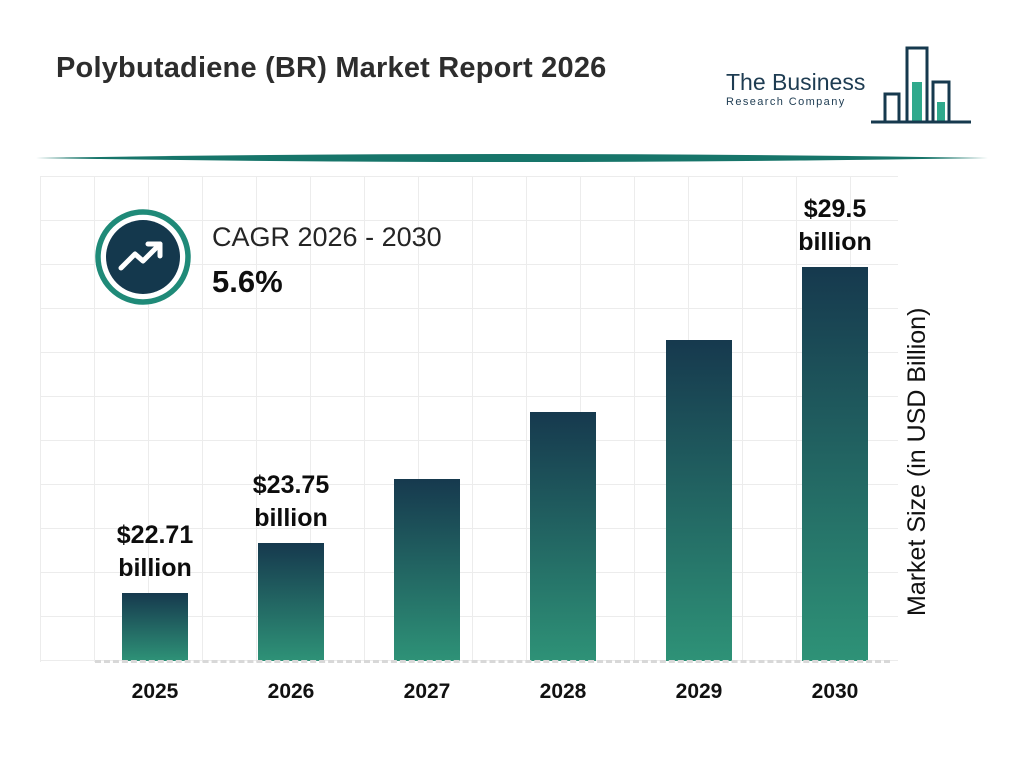 Image resolution: width=1024 pixels, height=768 pixels. Describe the element at coordinates (921, 85) in the screenshot. I see `logo-bars-icon` at that location.